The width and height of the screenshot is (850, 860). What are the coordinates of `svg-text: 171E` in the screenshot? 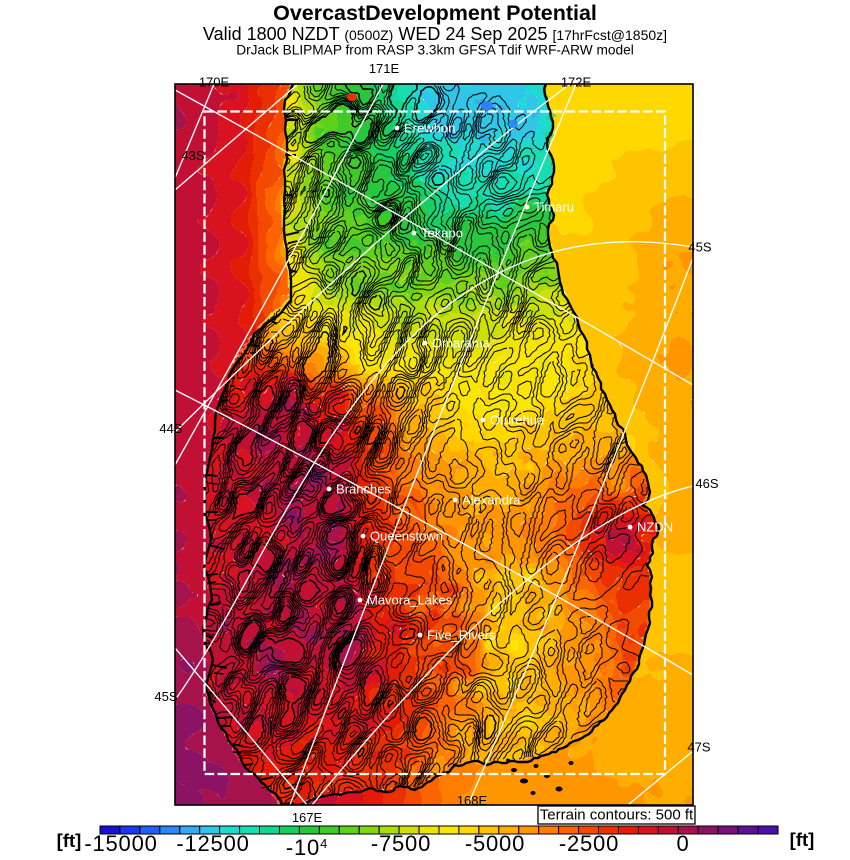 It's located at (384, 68).